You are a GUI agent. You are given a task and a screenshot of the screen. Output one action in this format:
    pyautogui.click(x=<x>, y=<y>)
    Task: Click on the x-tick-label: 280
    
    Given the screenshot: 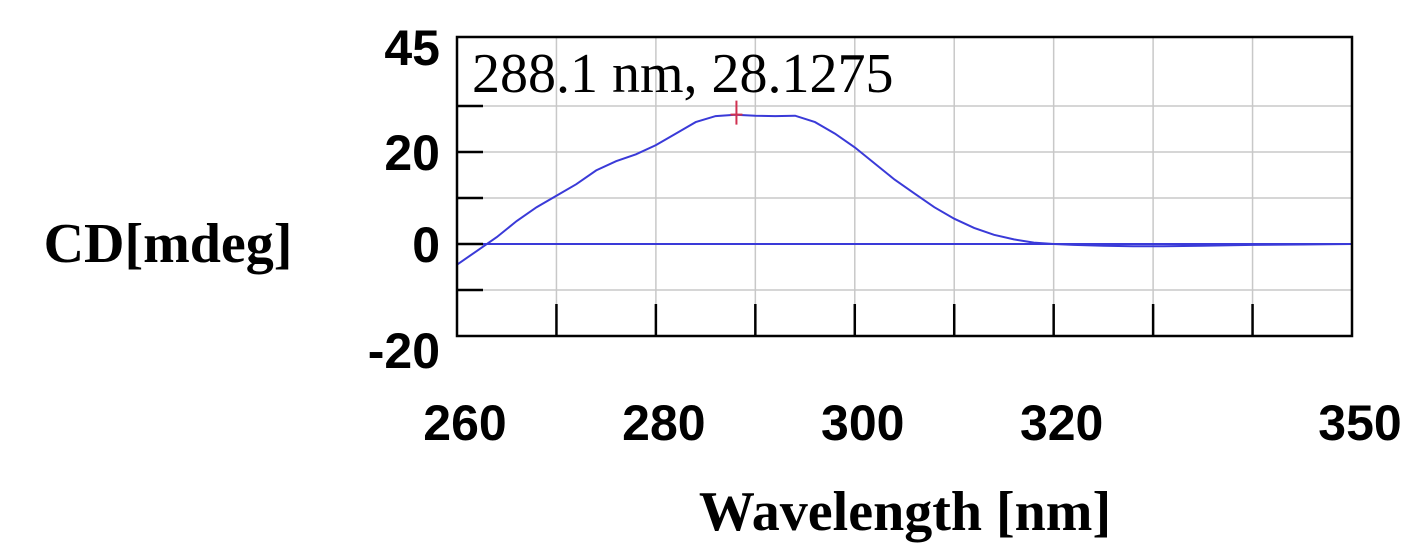 What is the action you would take?
    pyautogui.click(x=663, y=423)
    